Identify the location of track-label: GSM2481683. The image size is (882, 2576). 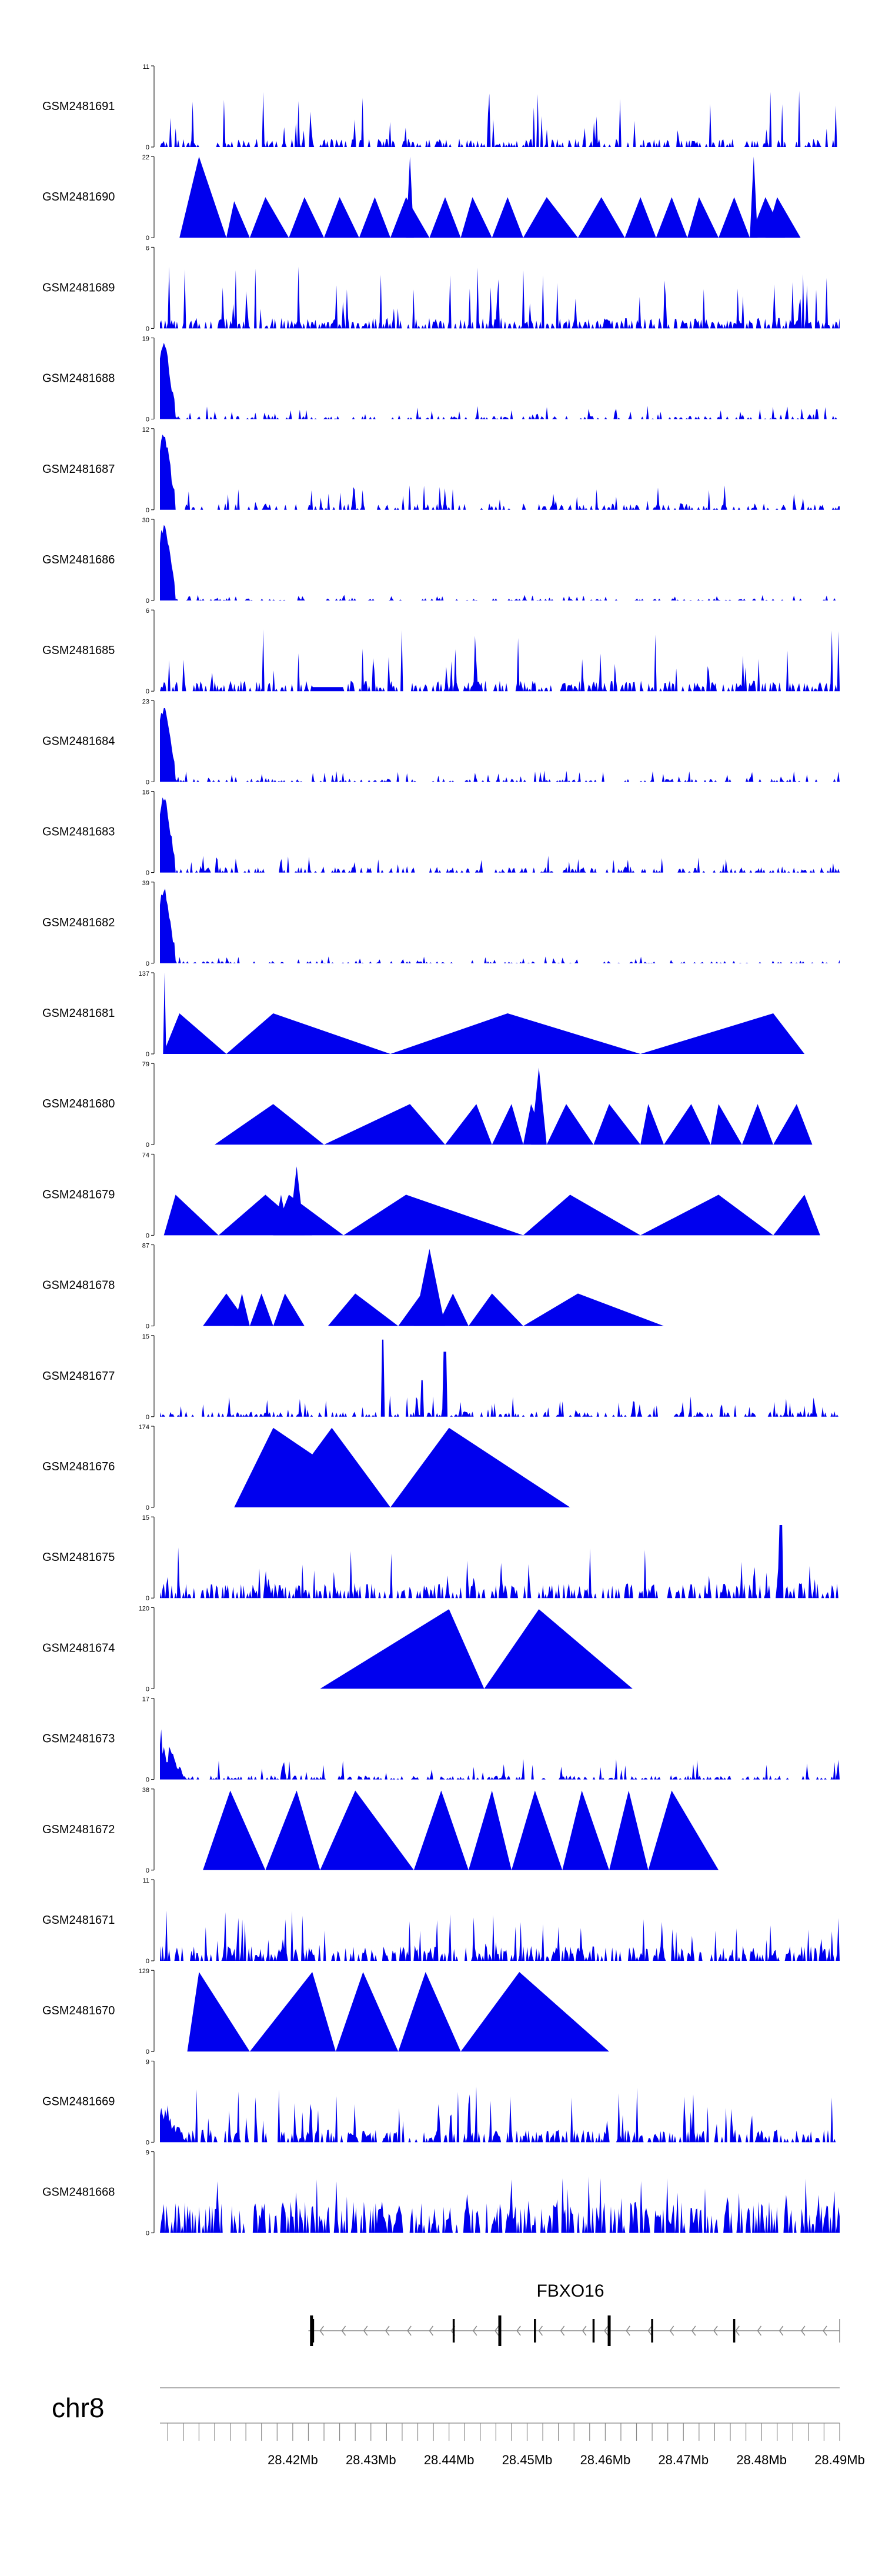
(78, 832).